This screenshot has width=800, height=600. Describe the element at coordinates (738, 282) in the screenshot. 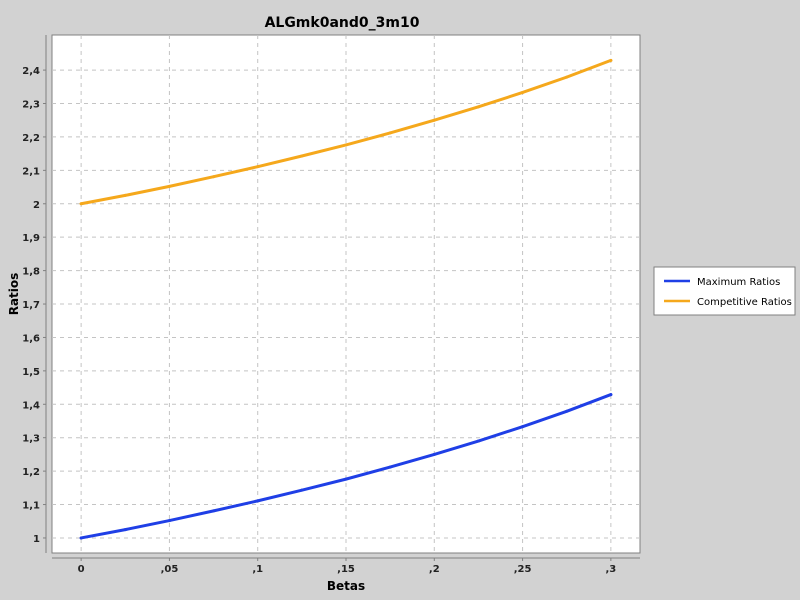

I see `legend-label-maximum-ratios: Maximum Ratios` at that location.